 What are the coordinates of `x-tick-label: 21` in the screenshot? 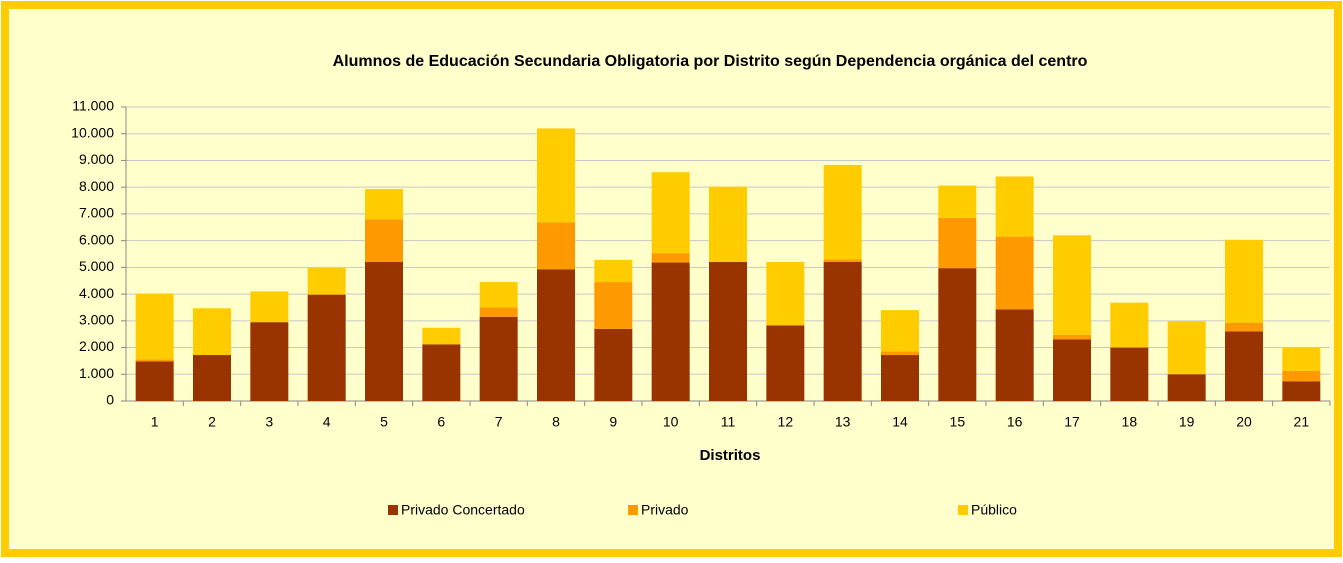 It's located at (1302, 422).